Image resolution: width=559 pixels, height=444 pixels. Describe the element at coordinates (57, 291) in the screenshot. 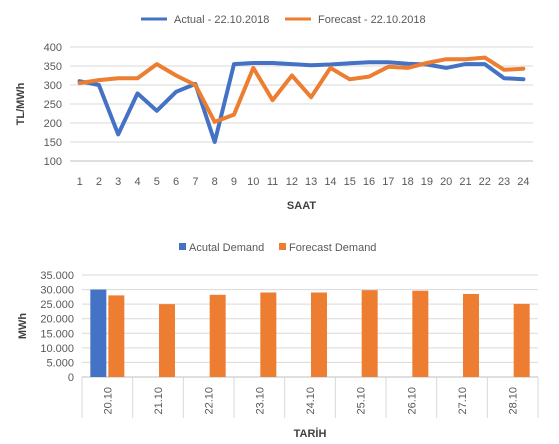

I see `y-tick-label: 30.000` at that location.